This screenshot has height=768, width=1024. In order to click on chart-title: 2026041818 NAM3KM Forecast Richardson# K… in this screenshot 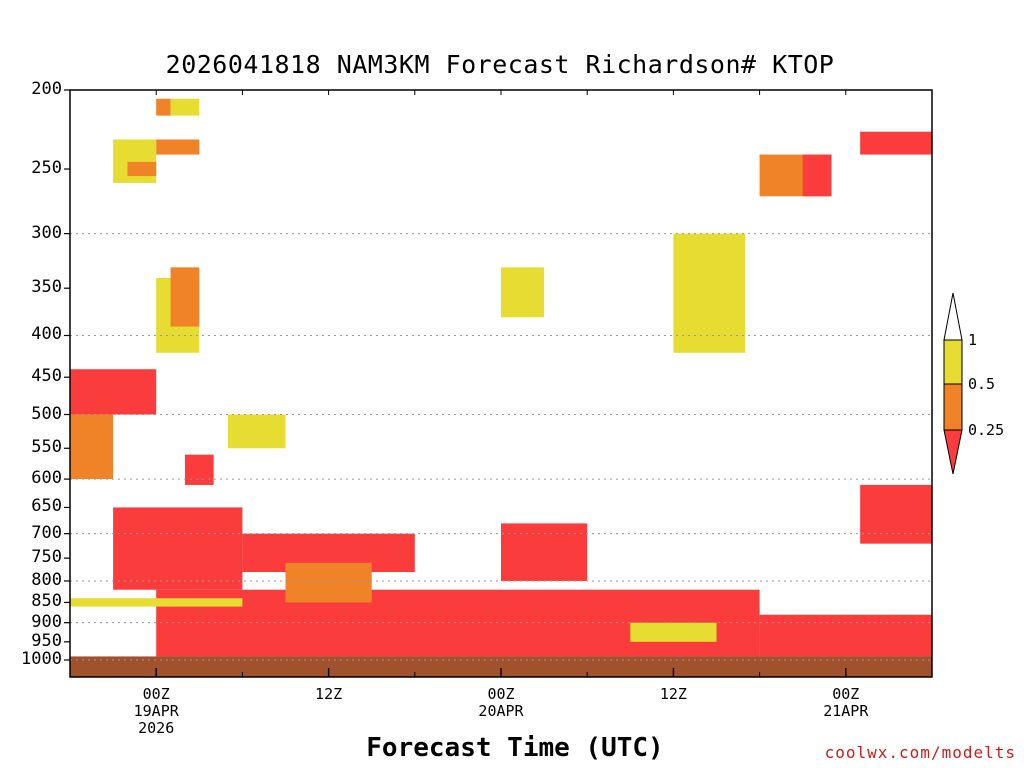, I will do `click(500, 64)`.